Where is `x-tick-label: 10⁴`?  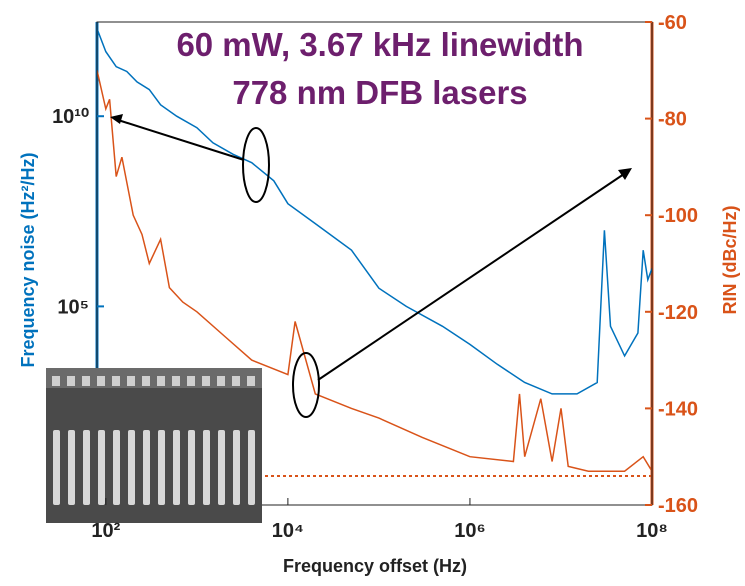
x-tick-label: 10⁴ is located at coordinates (288, 531).